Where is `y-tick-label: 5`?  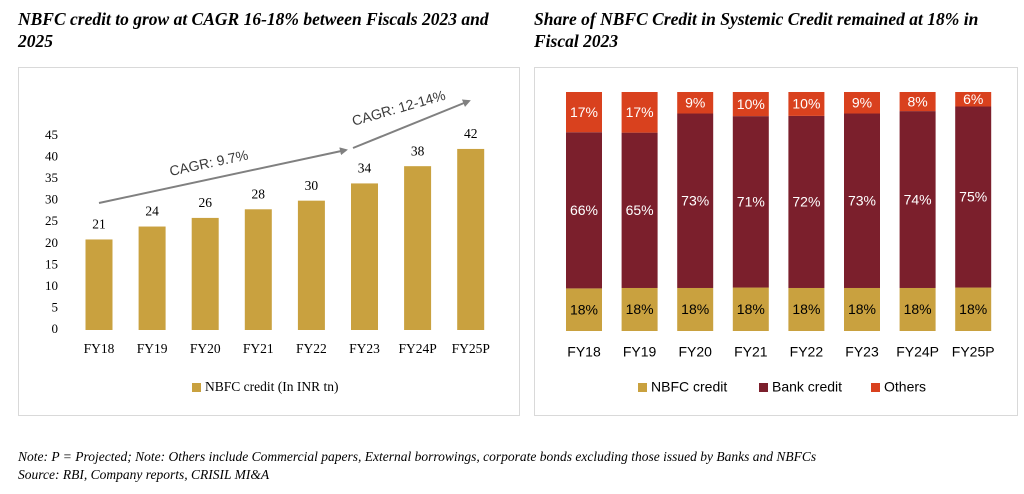
y-tick-label: 5 is located at coordinates (55, 306).